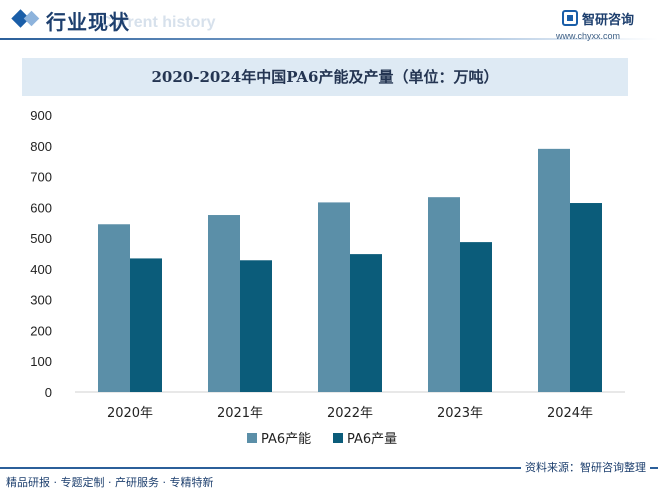  I want to click on y-tick-label: 900, so click(41, 115).